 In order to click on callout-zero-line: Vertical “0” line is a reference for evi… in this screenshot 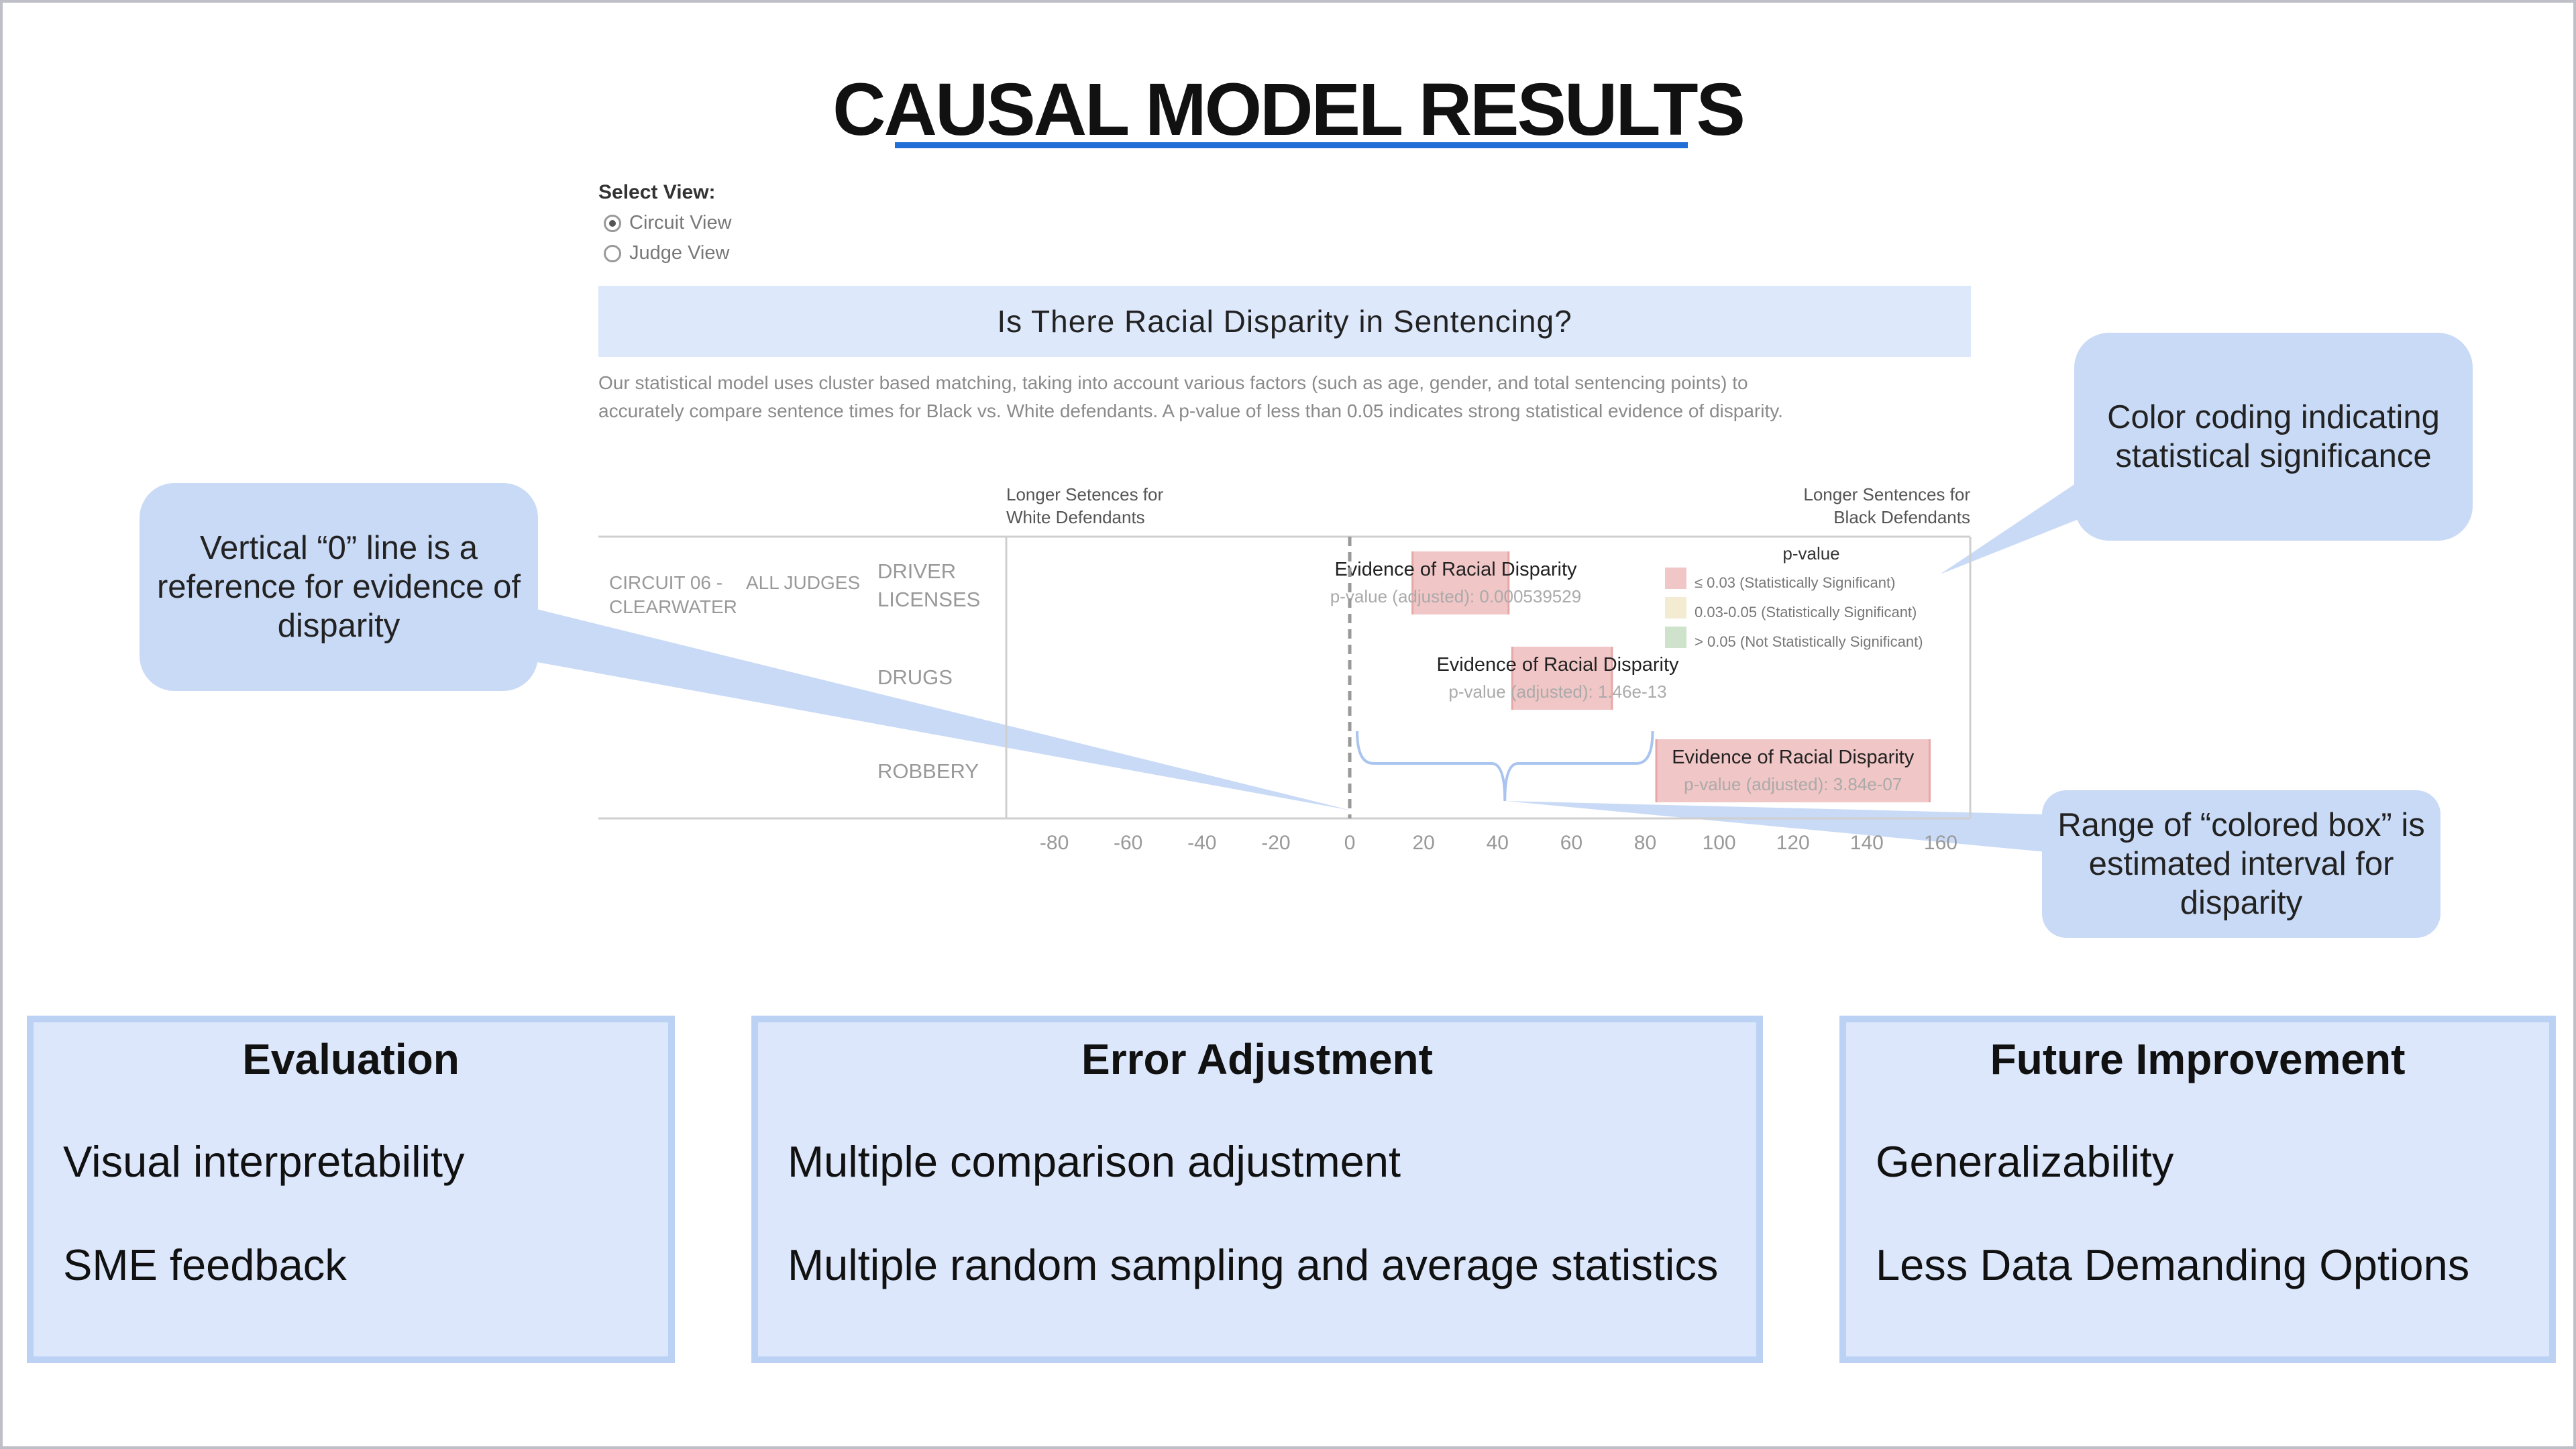, I will do `click(339, 587)`.